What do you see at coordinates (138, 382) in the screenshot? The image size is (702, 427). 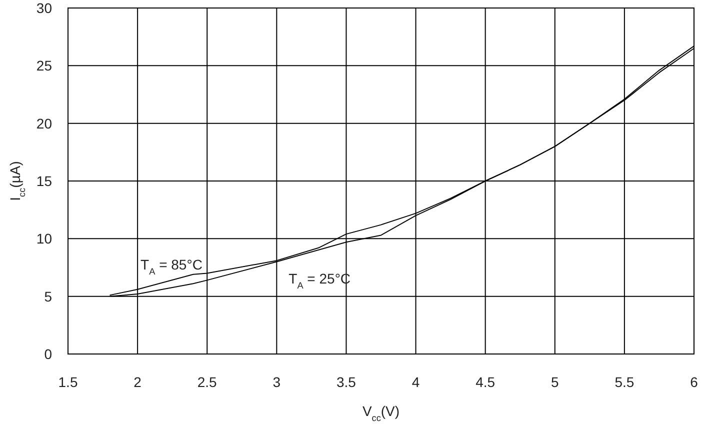 I see `x-tick-label: 2` at bounding box center [138, 382].